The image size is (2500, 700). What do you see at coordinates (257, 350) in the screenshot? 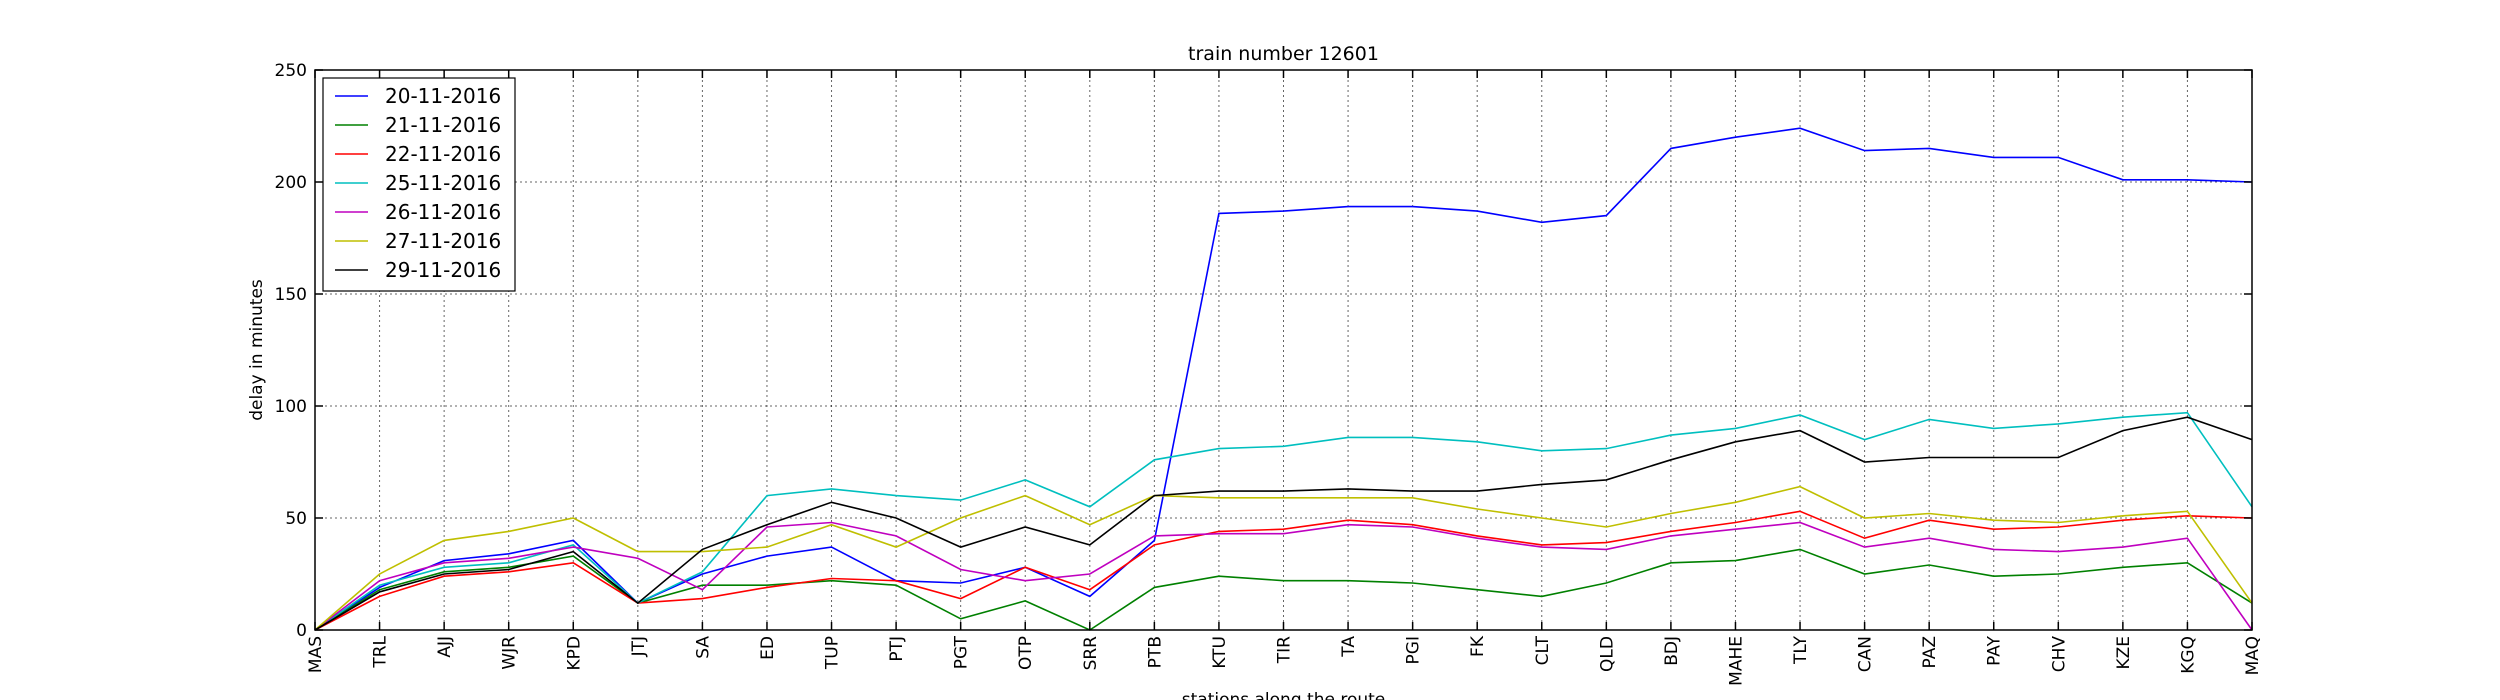
I see `y-axis-label: delay in minutes` at bounding box center [257, 350].